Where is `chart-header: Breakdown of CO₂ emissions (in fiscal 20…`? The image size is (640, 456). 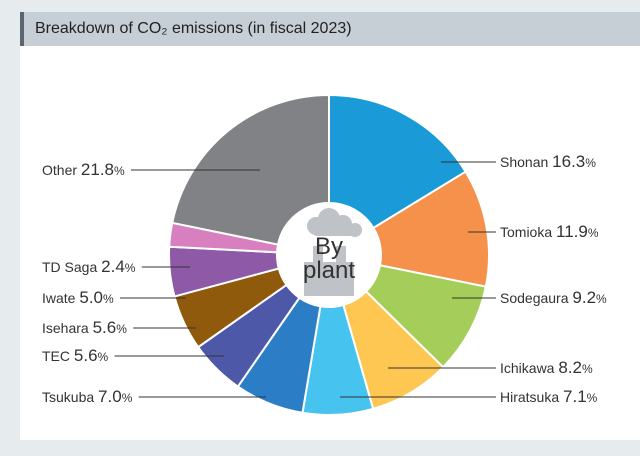 chart-header: Breakdown of CO₂ emissions (in fiscal 20… is located at coordinates (330, 29).